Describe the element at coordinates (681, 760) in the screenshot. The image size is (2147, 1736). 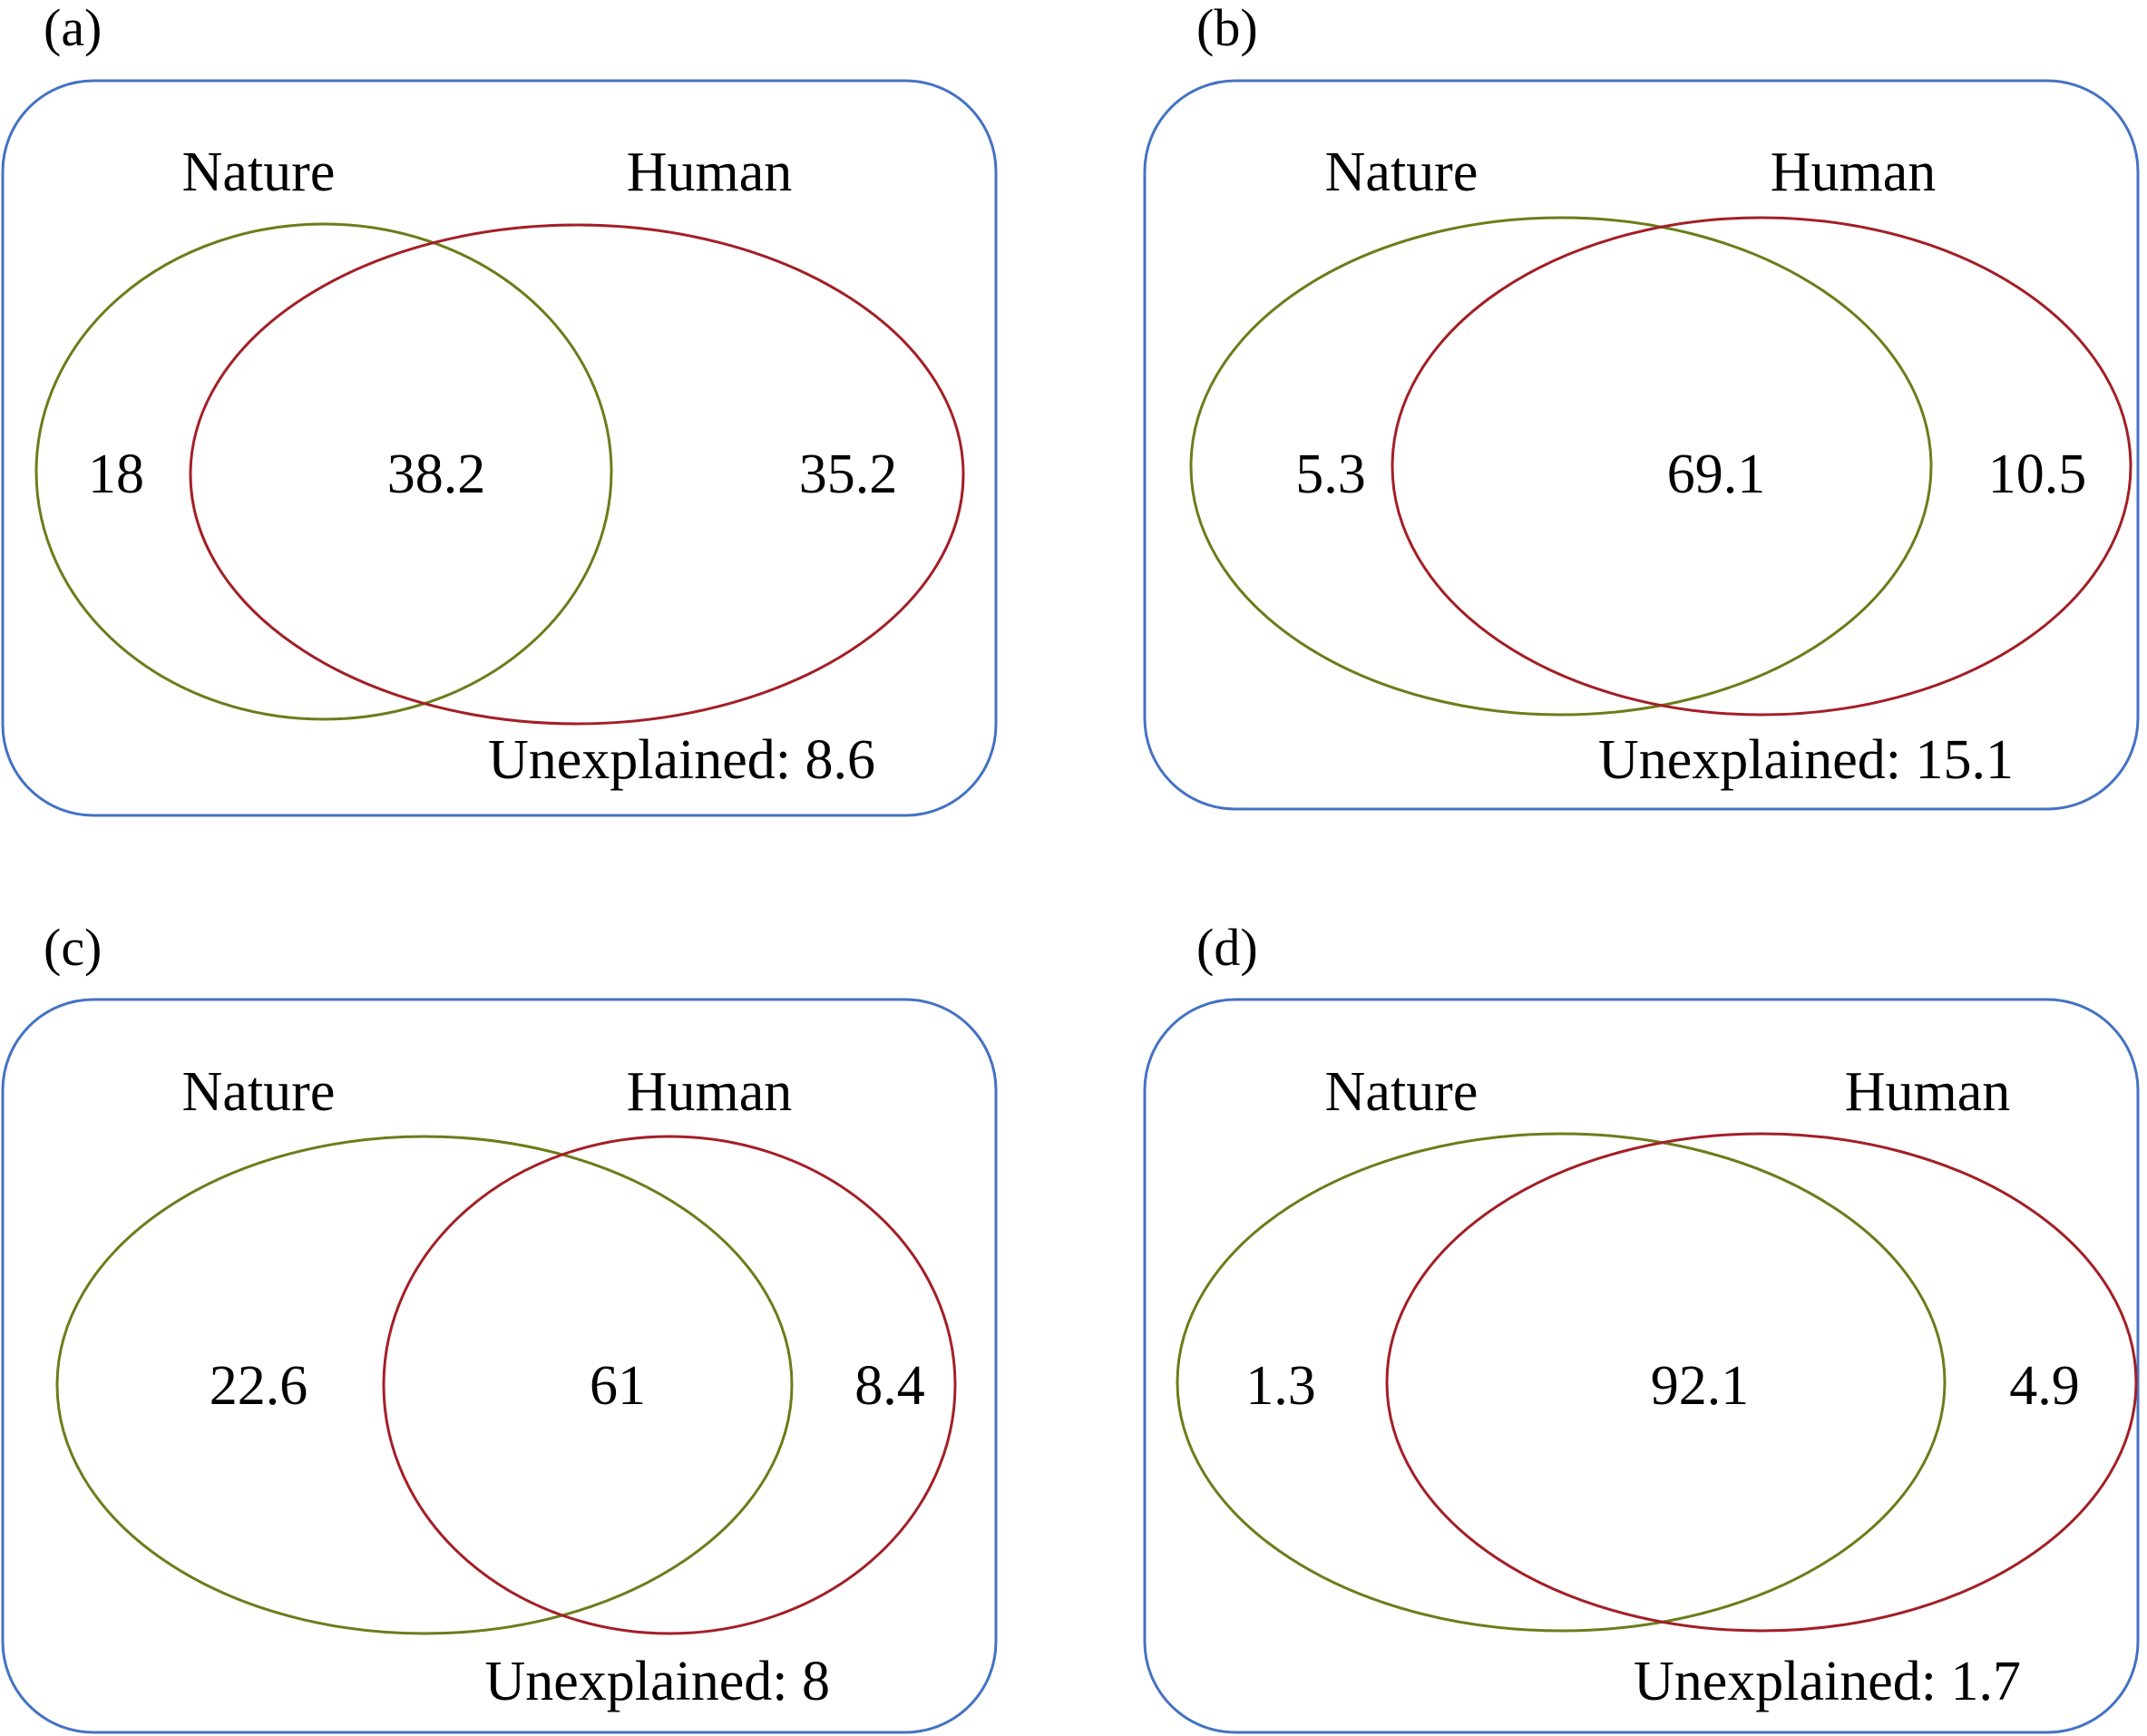
I see `unexplained-value: Unexplained: 8.6` at that location.